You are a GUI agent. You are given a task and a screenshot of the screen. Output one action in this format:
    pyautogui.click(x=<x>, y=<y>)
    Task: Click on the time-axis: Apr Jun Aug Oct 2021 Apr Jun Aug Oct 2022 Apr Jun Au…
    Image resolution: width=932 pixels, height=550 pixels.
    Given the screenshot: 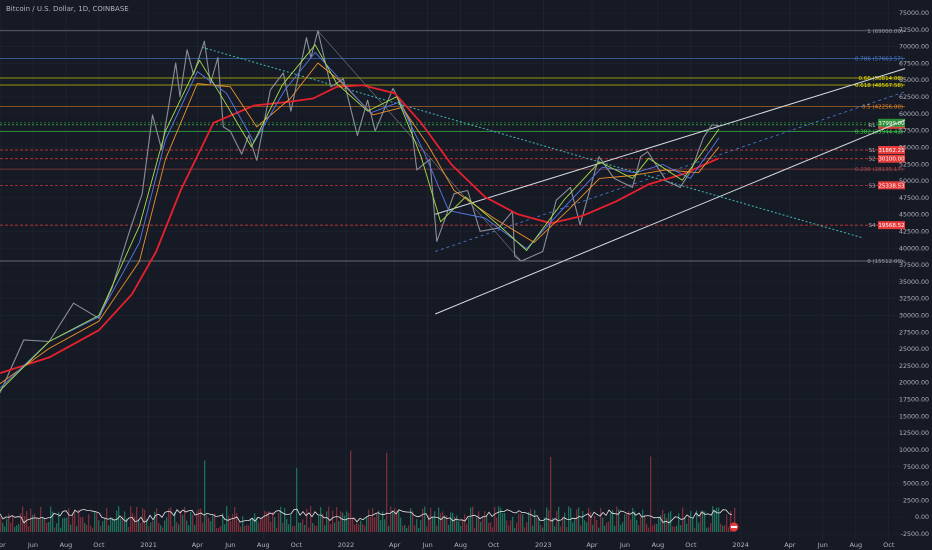 What is the action you would take?
    pyautogui.click(x=447, y=545)
    